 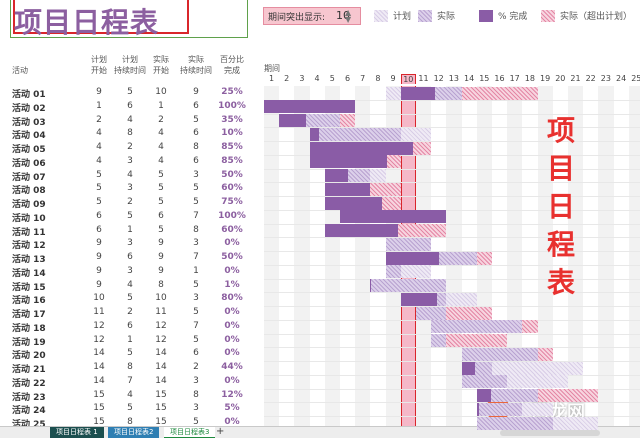 What do you see at coordinates (392, 16) in the screenshot?
I see `legend-plan: 计划` at bounding box center [392, 16].